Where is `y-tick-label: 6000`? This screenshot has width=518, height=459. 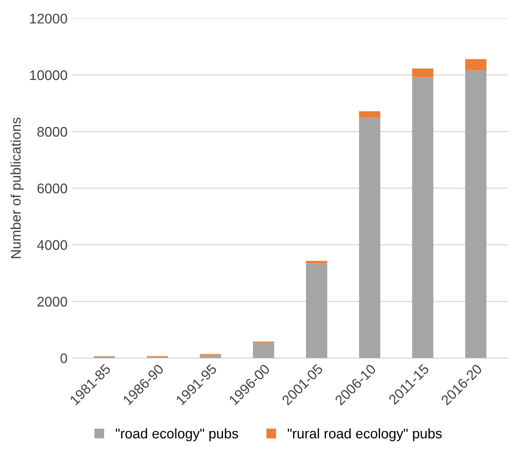
y-tick-label: 6000 is located at coordinates (52, 189).